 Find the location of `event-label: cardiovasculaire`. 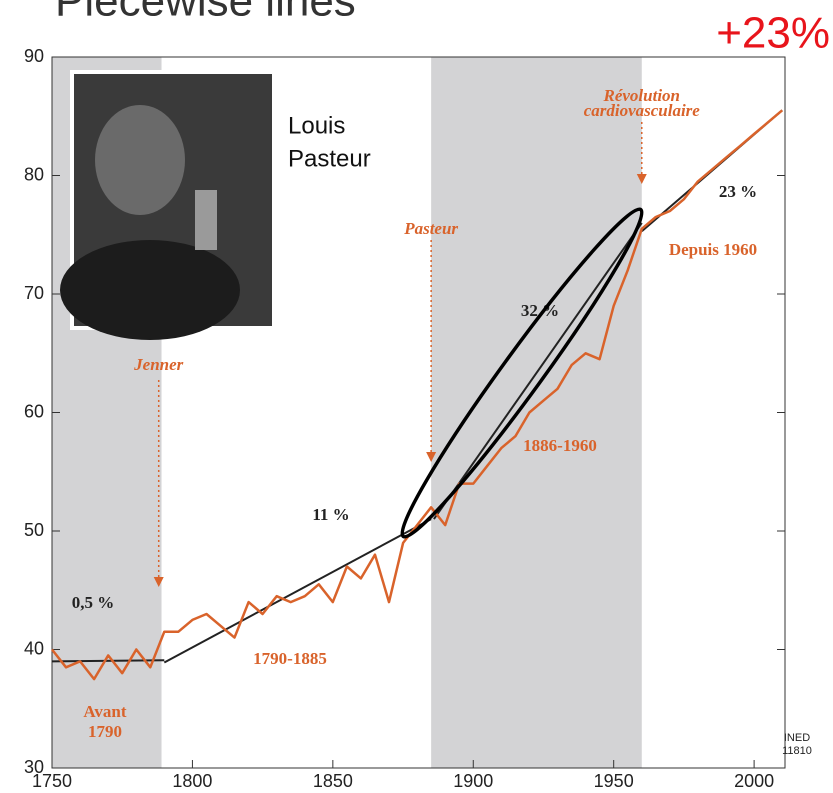

event-label: cardiovasculaire is located at coordinates (642, 110).